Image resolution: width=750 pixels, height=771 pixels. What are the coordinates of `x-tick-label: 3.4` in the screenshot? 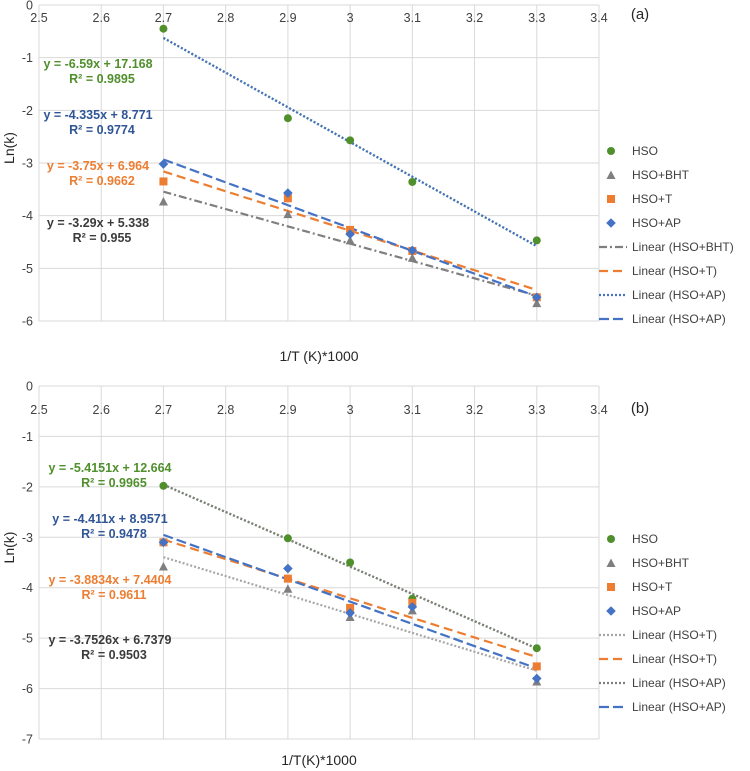 It's located at (598, 410).